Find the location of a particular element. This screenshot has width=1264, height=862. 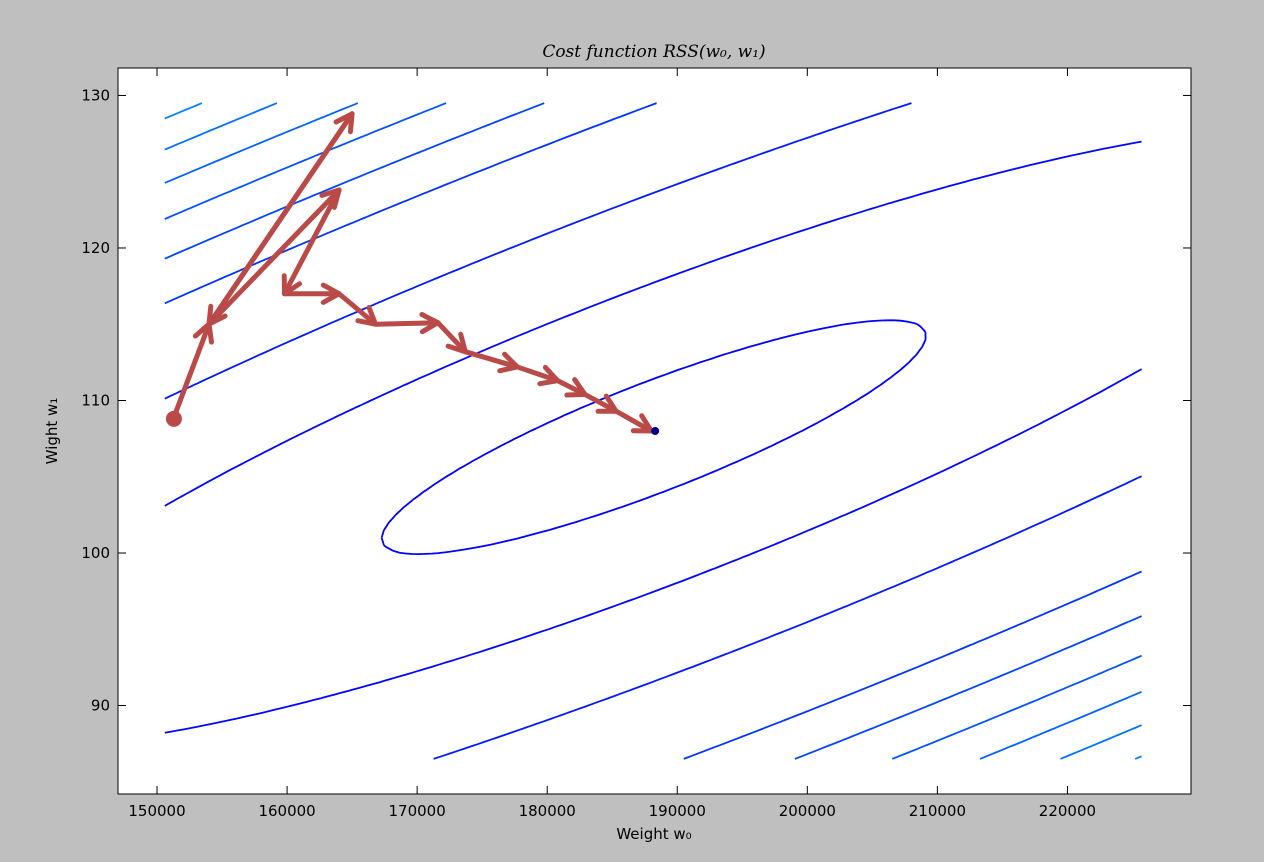

x-tick-label: 190000 is located at coordinates (677, 811).